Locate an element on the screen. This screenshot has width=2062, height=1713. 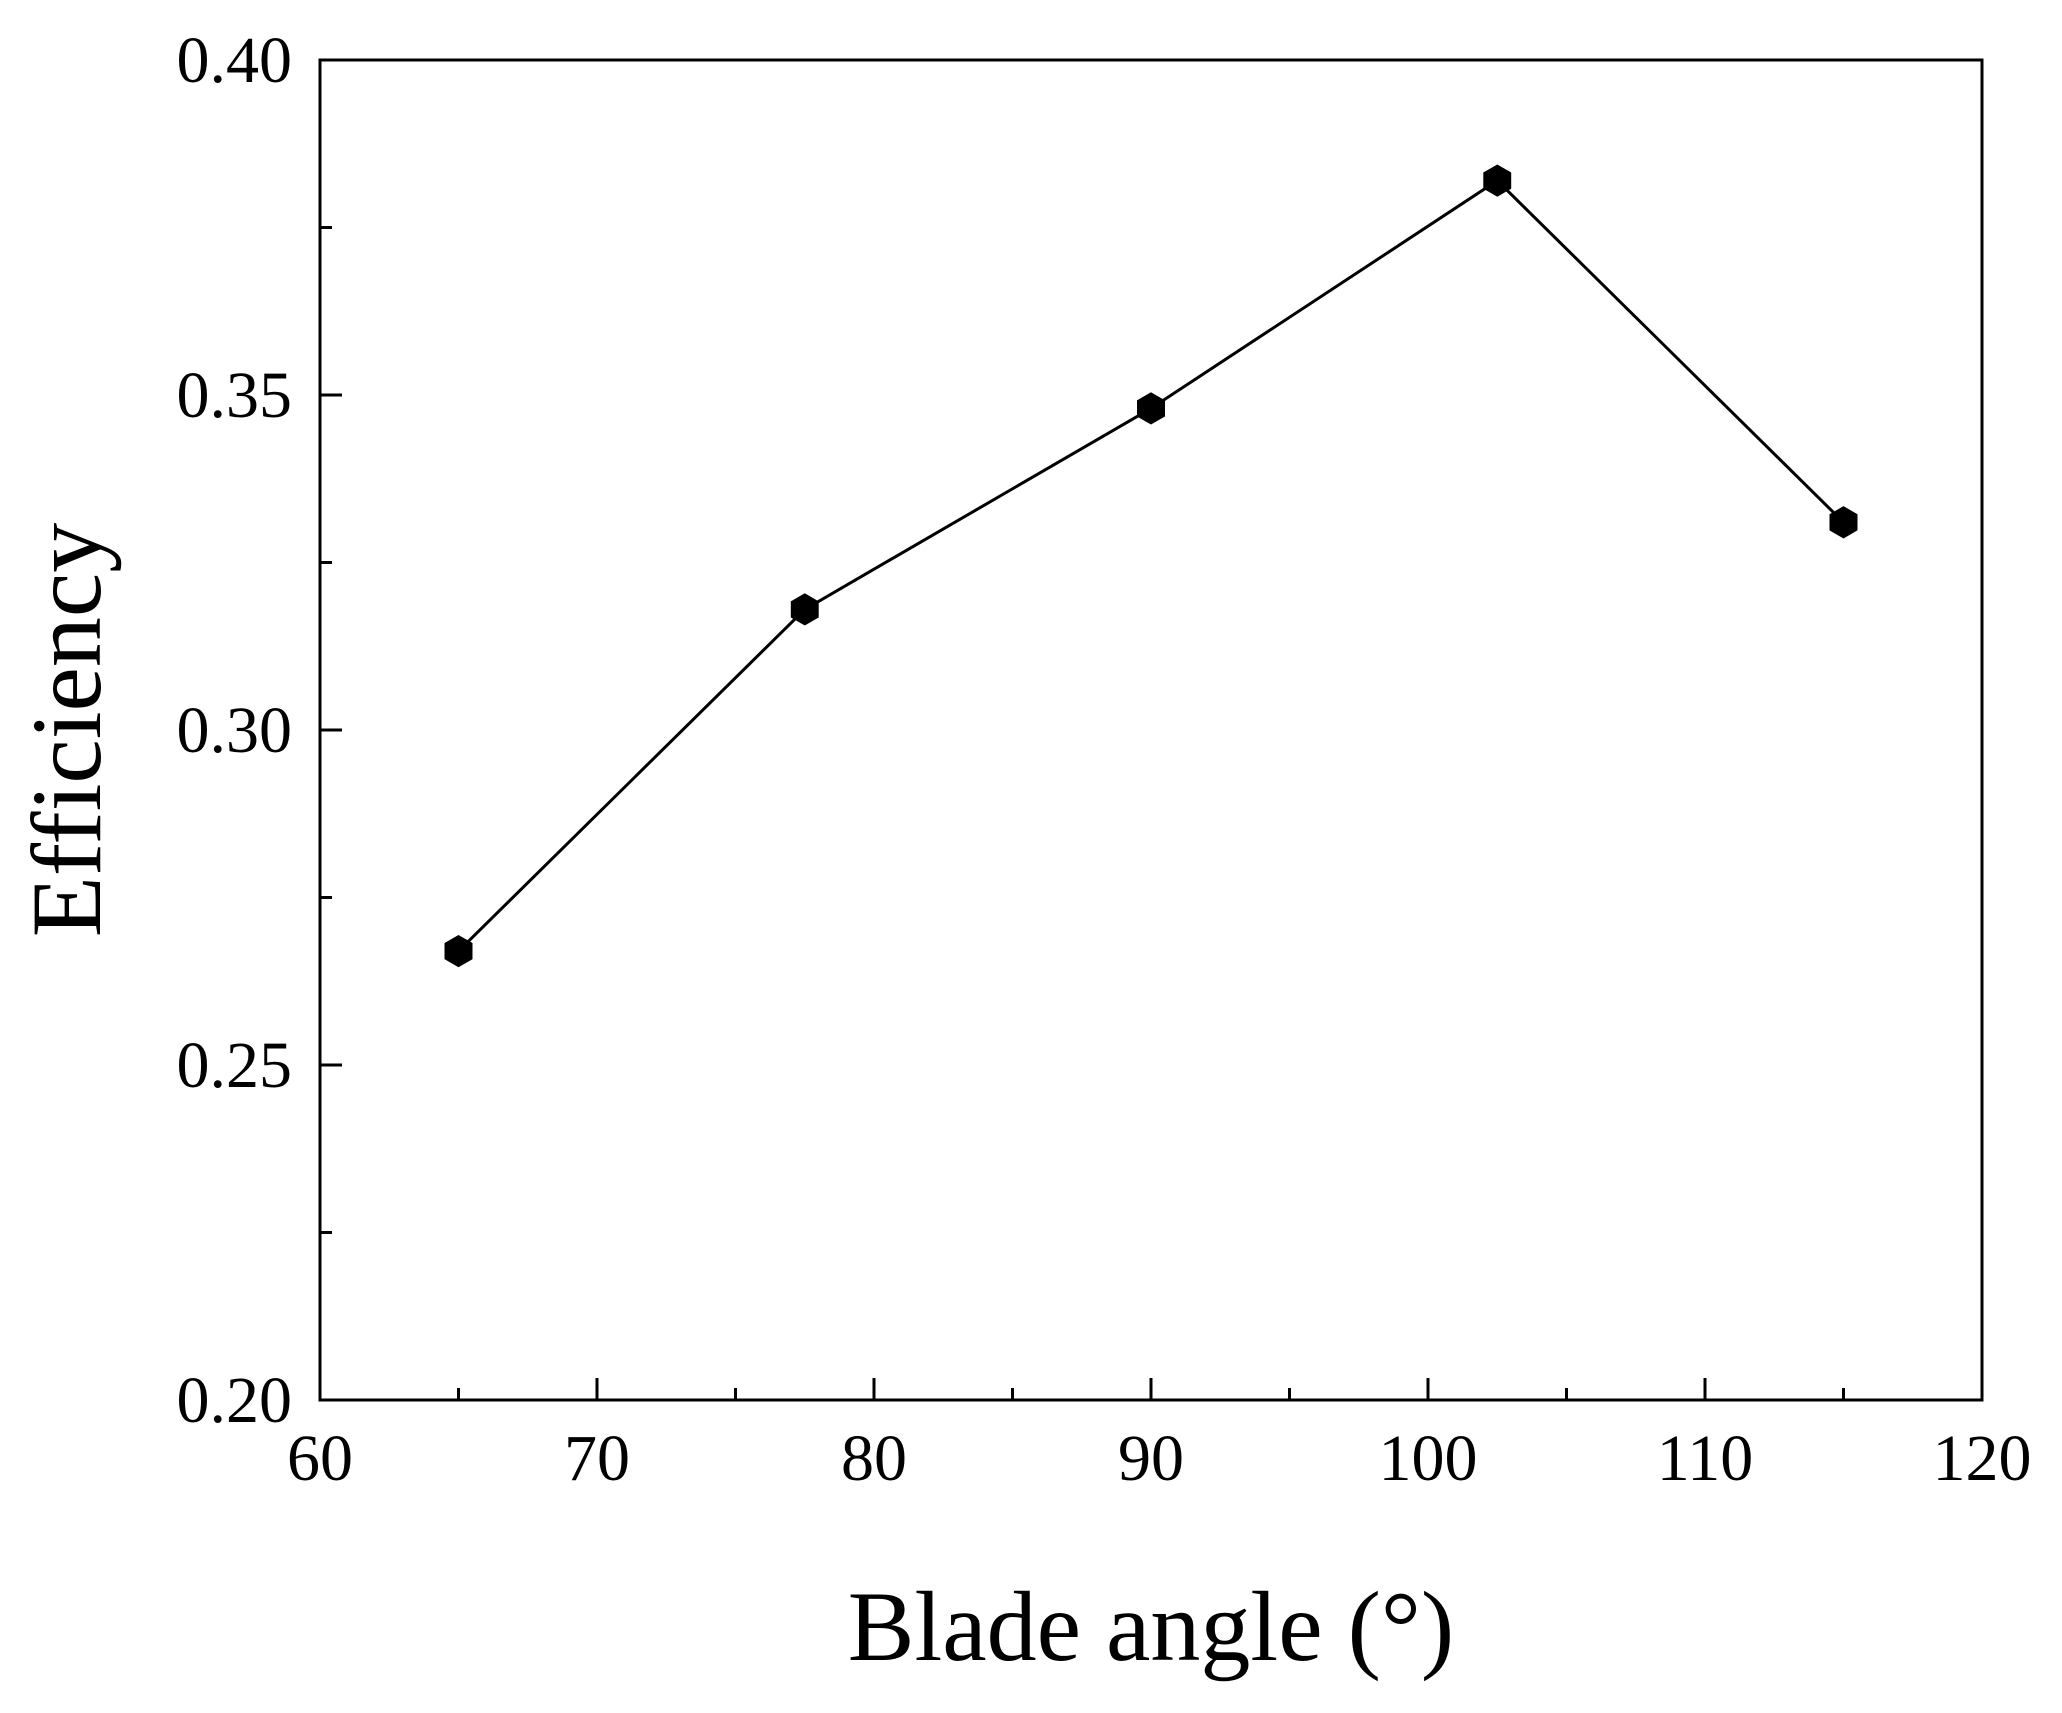
x-tick-labels: 60 70 80 90 100 110 120 is located at coordinates (1159, 1458).